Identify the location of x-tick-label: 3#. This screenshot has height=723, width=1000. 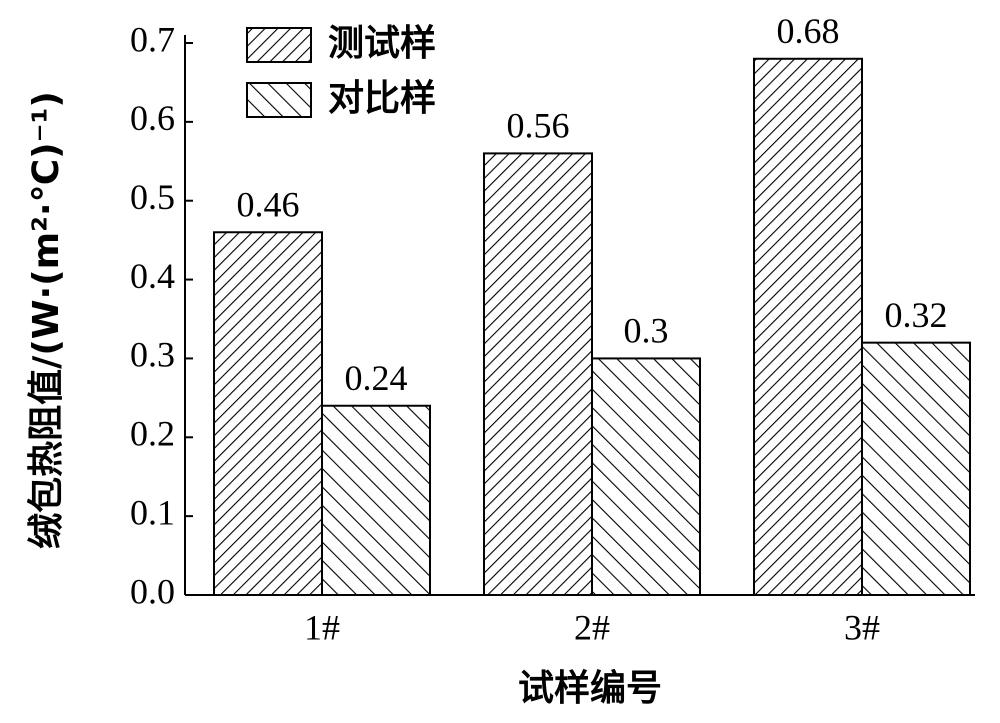
(862, 627).